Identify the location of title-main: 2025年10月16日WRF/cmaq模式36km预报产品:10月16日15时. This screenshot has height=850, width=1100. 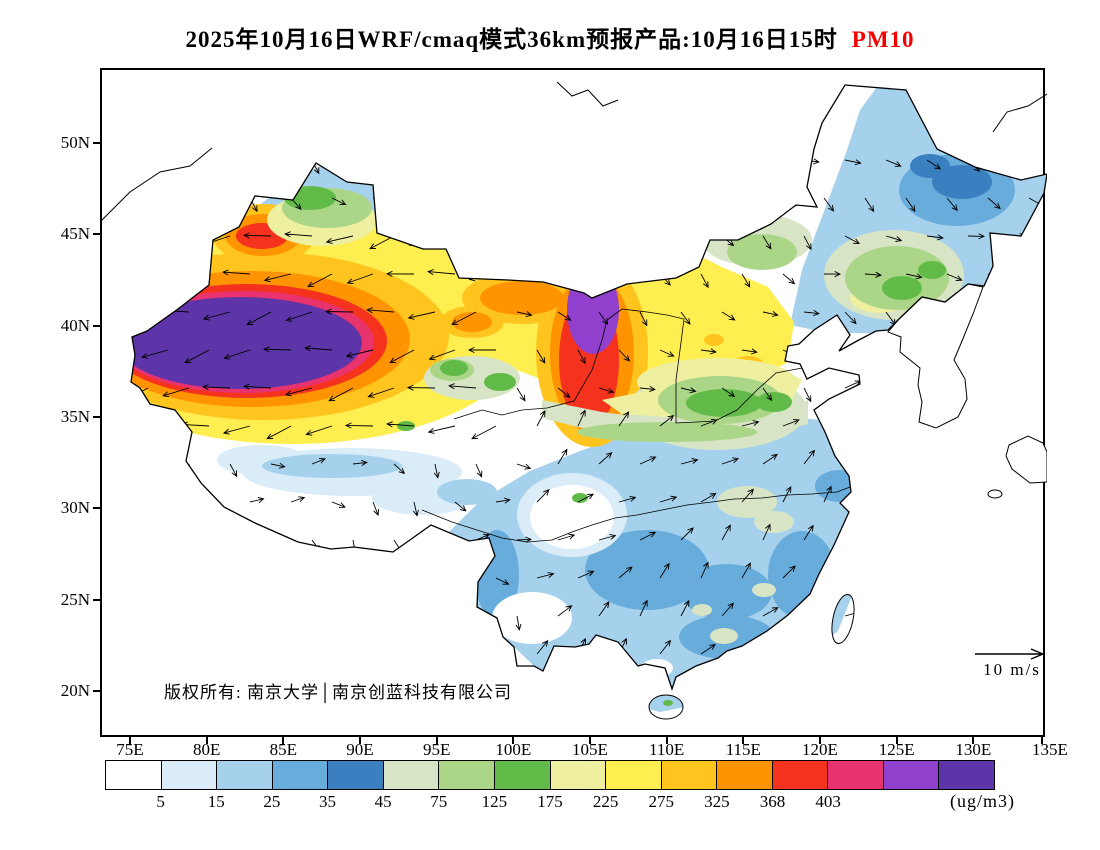
(511, 39).